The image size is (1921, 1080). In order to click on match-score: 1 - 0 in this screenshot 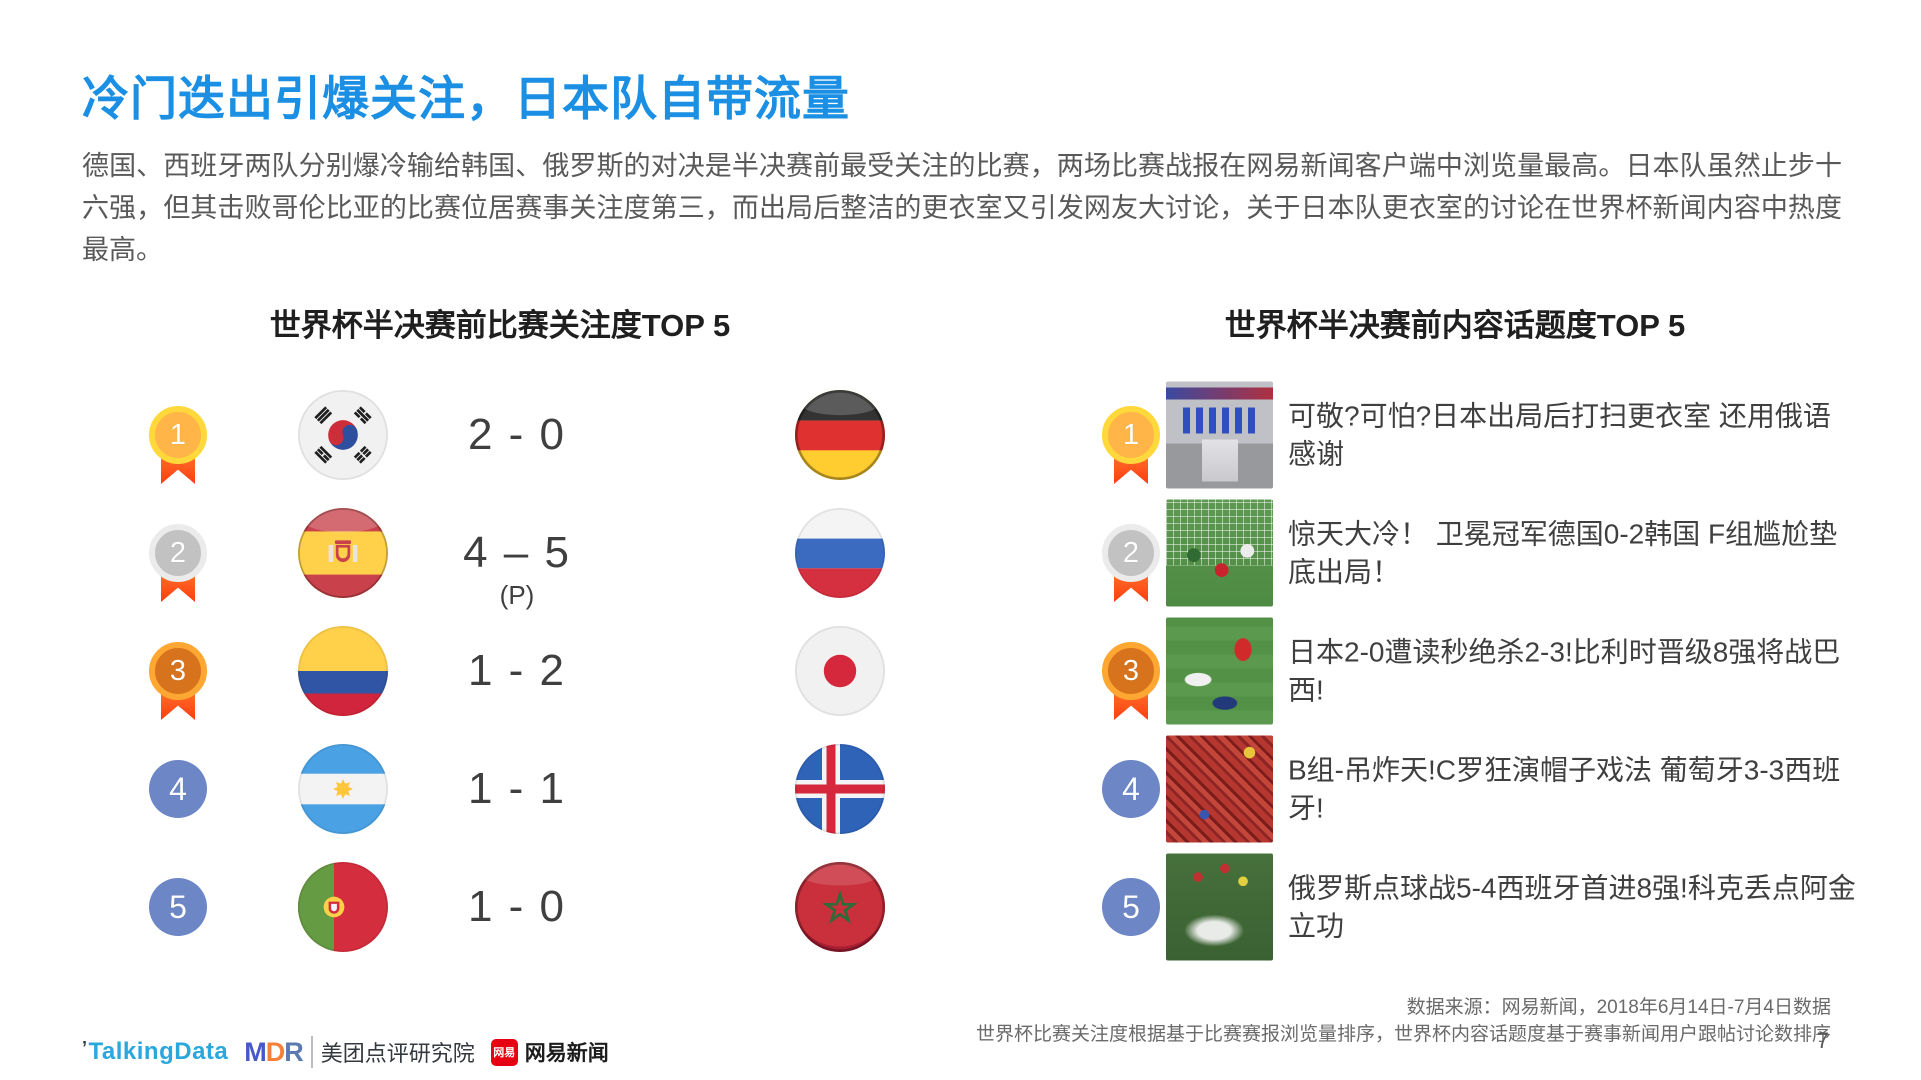, I will do `click(517, 907)`.